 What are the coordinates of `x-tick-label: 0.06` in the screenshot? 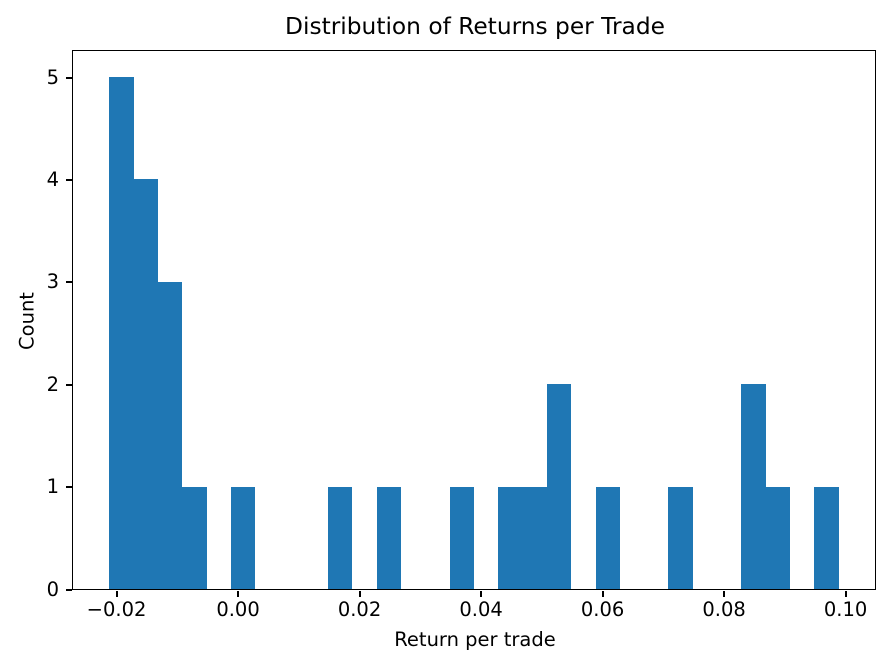 It's located at (602, 609).